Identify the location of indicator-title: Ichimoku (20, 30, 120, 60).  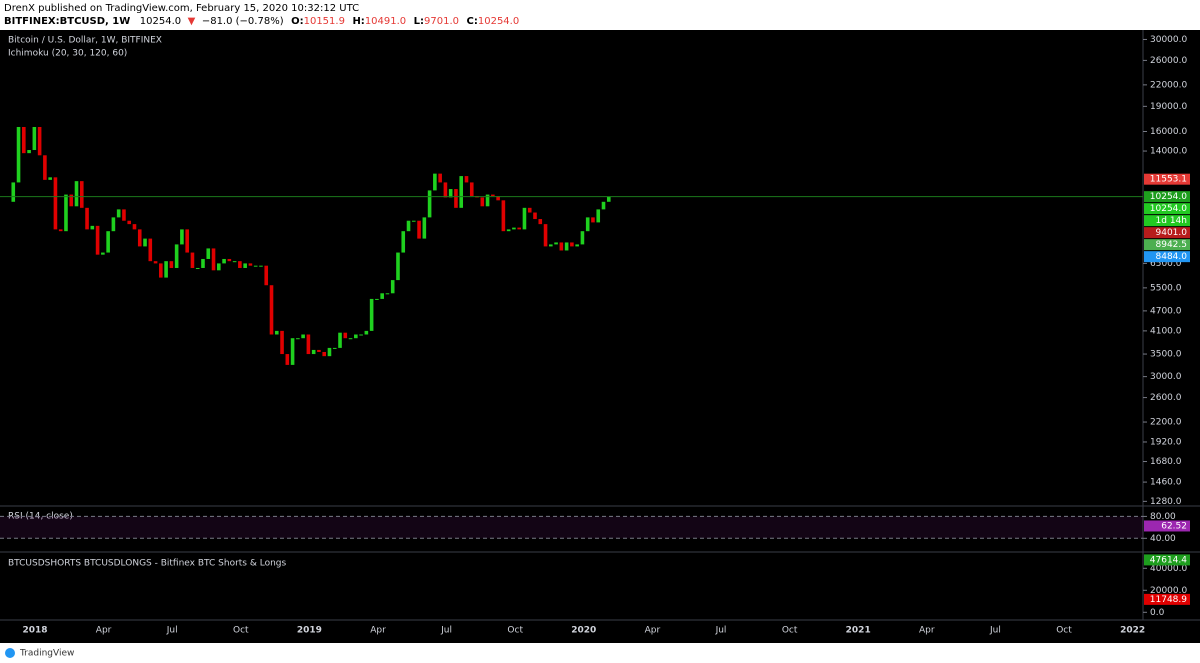
(67, 54).